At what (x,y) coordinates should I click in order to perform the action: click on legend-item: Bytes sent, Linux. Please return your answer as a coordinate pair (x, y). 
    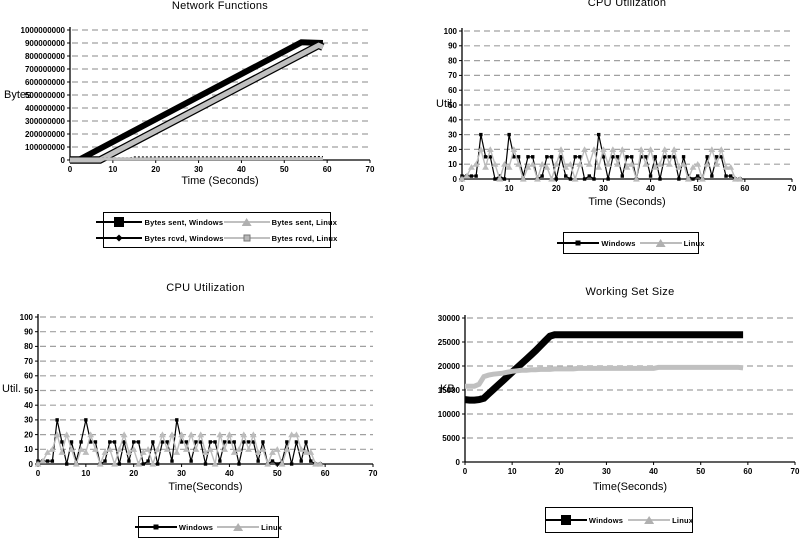
    Looking at the image, I should click on (281, 222).